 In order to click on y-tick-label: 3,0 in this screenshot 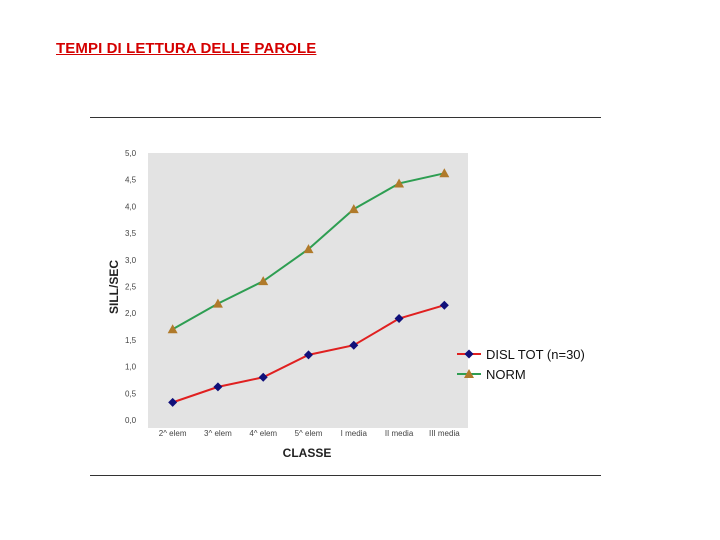, I will do `click(131, 260)`.